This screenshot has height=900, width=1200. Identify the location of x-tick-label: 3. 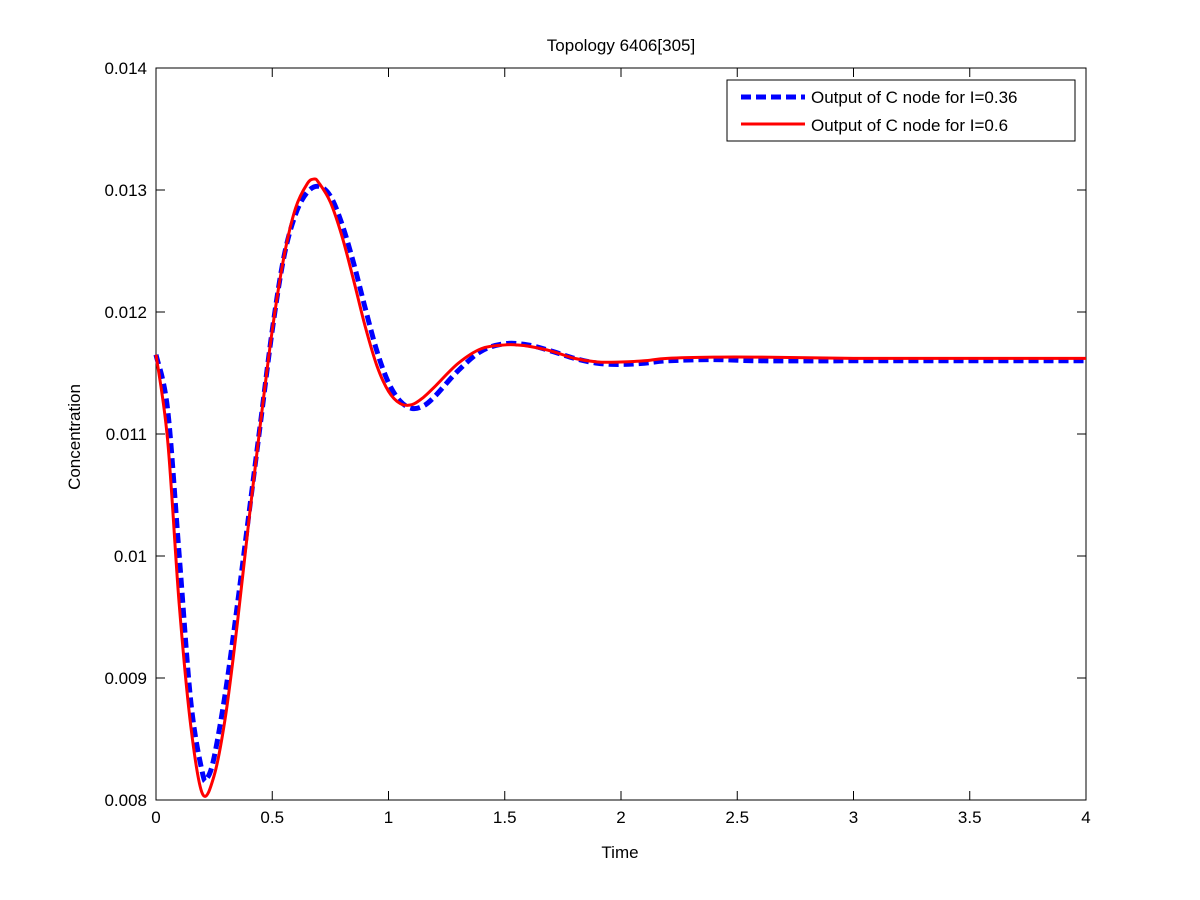
(853, 817).